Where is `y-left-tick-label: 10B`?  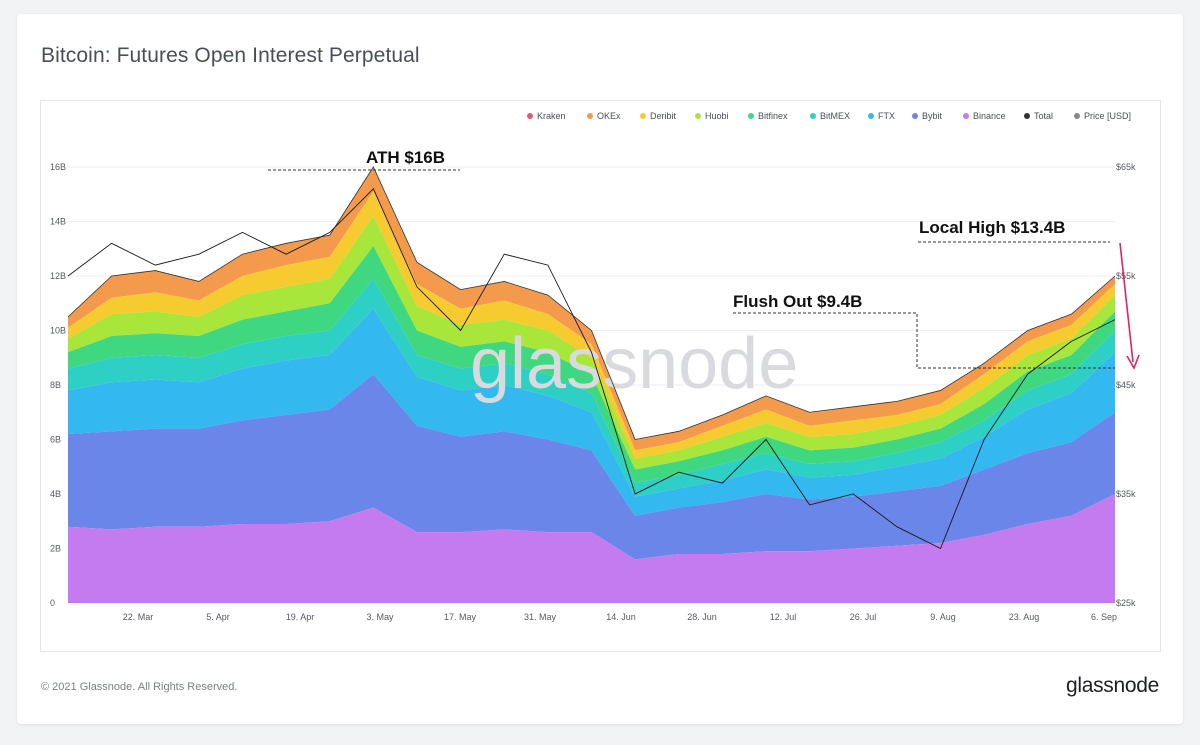 y-left-tick-label: 10B is located at coordinates (58, 331).